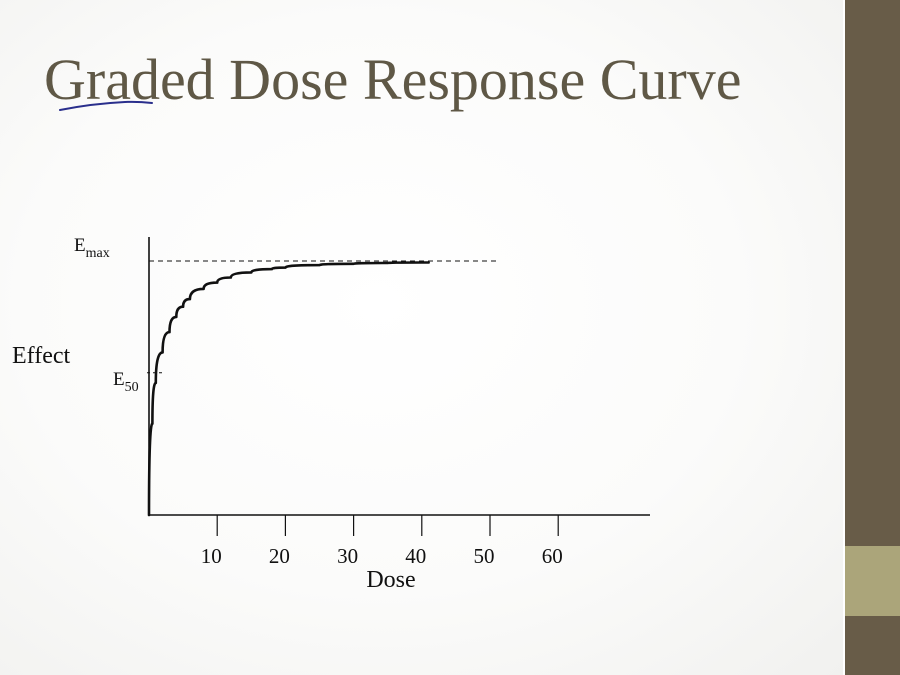 The width and height of the screenshot is (900, 675). What do you see at coordinates (552, 556) in the screenshot?
I see `x-tick-label-60: 60` at bounding box center [552, 556].